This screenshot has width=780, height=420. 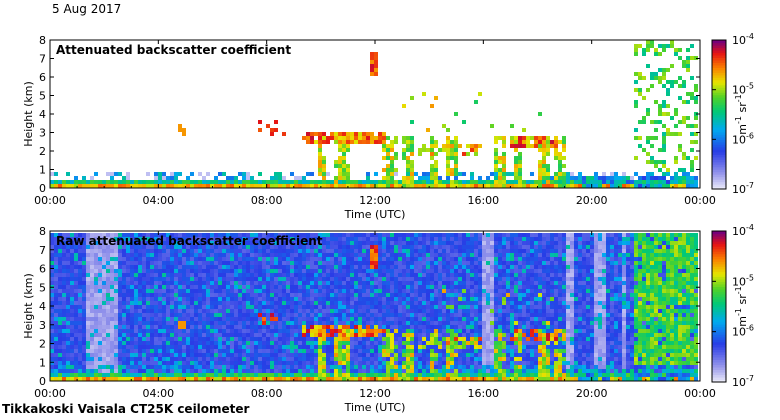 I want to click on y-tick-label: 1, so click(x=42, y=362).